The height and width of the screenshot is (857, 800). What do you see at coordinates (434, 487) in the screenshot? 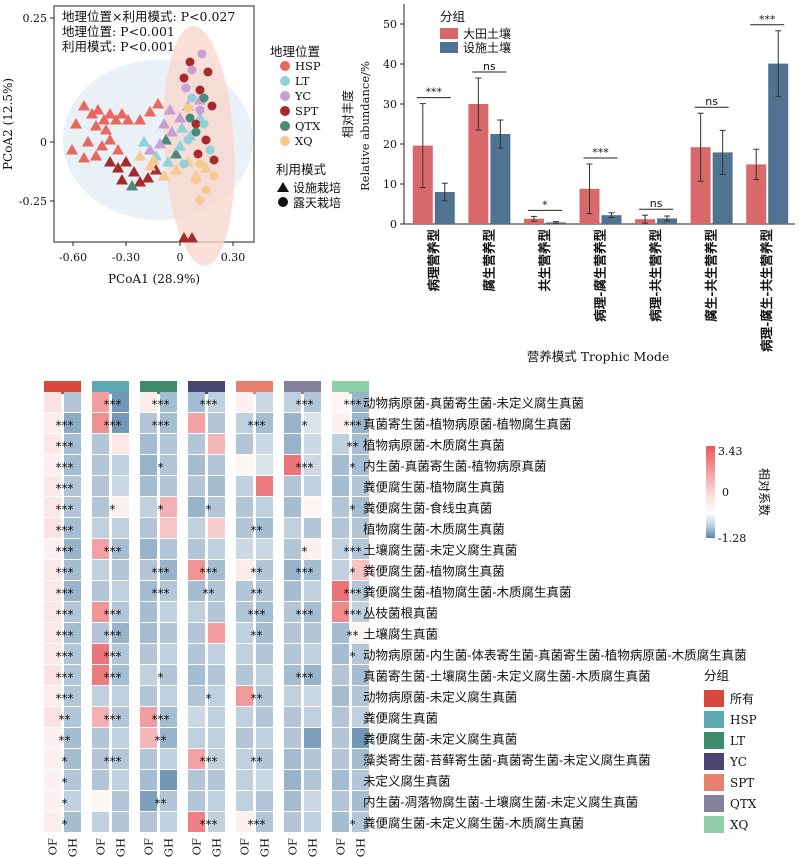
I see `heatmap-row-label: 粪便腐生菌-植物腐生真菌` at bounding box center [434, 487].